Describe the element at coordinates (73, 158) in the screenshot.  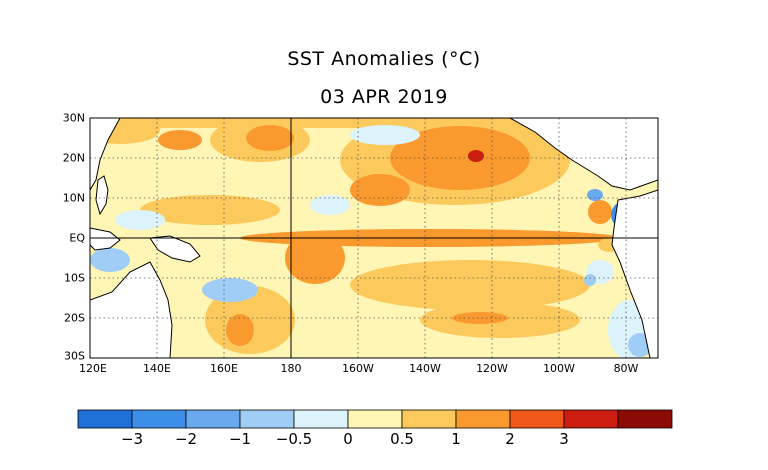
I see `lat-label: 20N` at that location.